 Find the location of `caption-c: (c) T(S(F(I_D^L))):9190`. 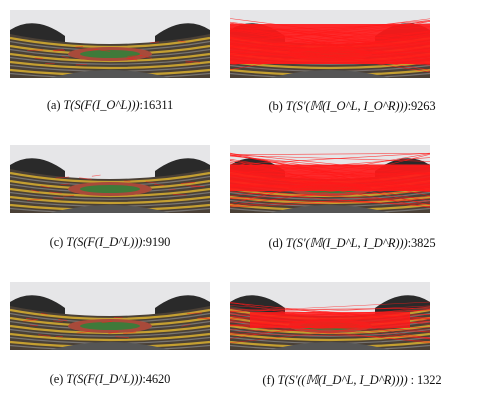

caption-c: (c) T(S(F(I_D^L))):9190 is located at coordinates (110, 242).